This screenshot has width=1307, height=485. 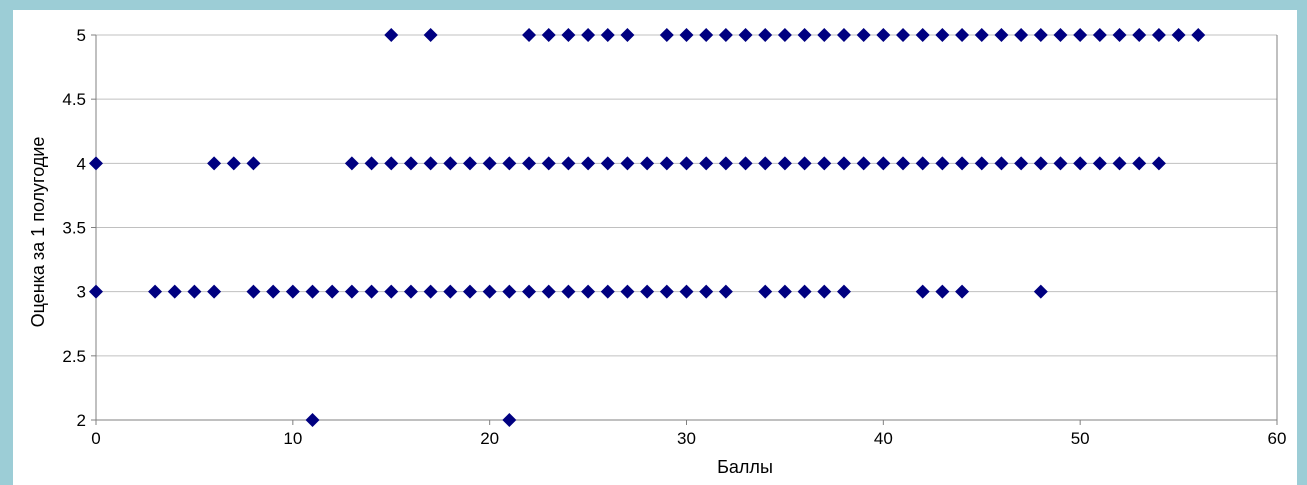 I want to click on y-tick-labels: 2 2.5 3 3.5 4 4.5 5, so click(x=79, y=228).